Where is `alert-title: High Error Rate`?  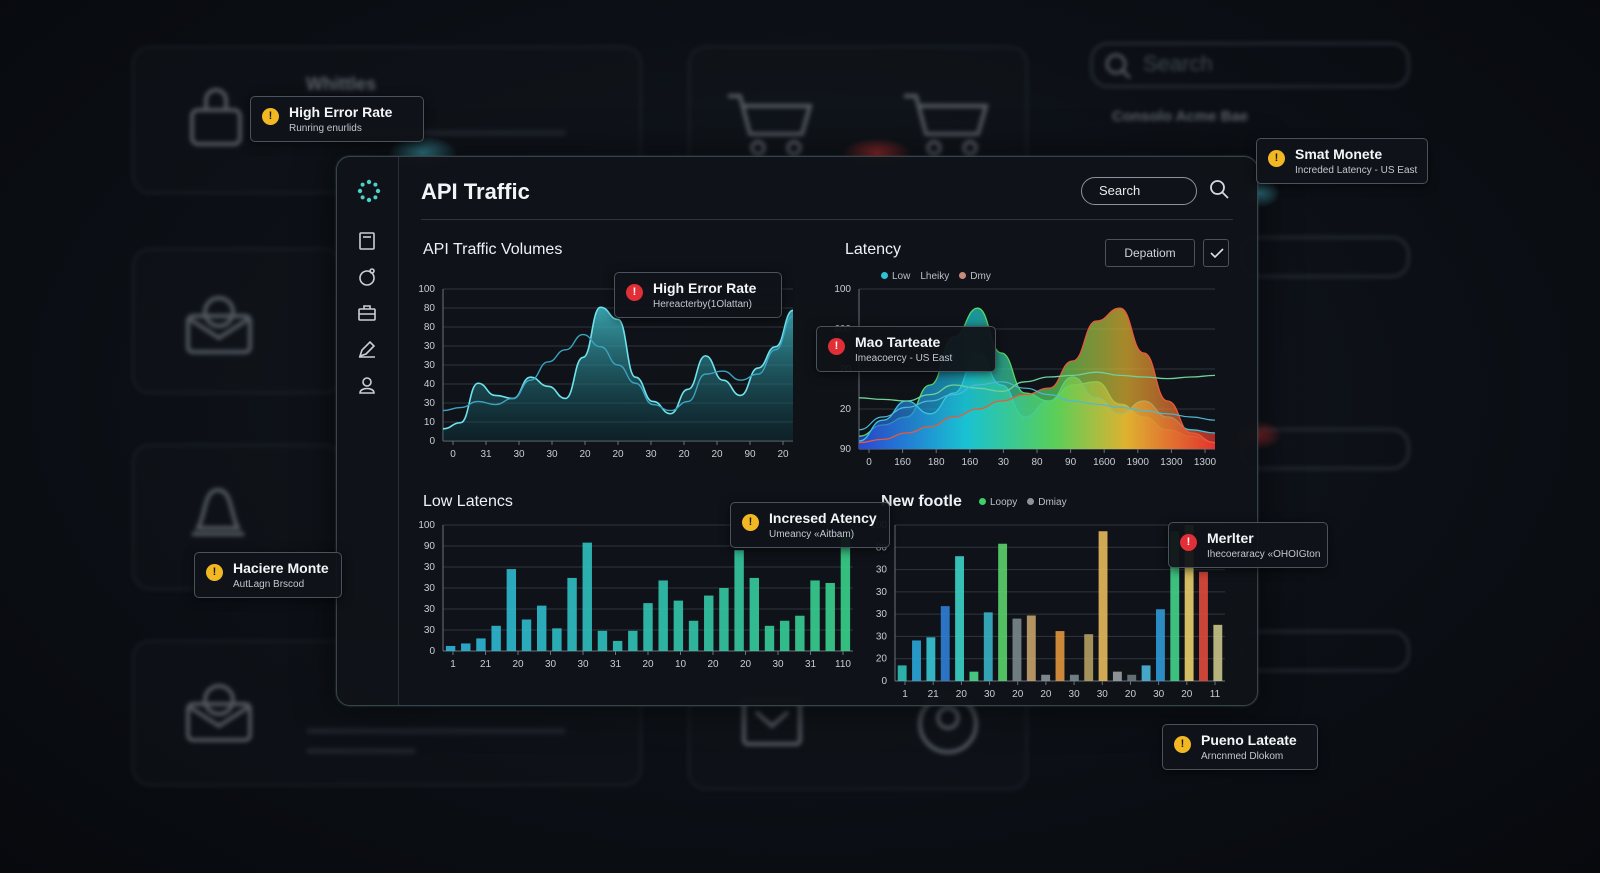 alert-title: High Error Rate is located at coordinates (341, 112).